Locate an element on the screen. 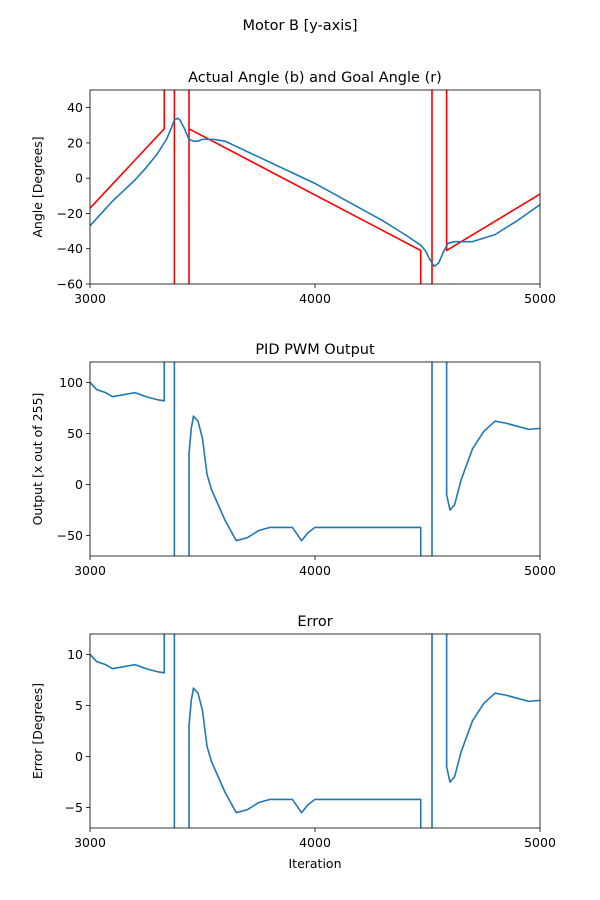 The width and height of the screenshot is (600, 900). x-axis-label: Iteration is located at coordinates (314, 863).